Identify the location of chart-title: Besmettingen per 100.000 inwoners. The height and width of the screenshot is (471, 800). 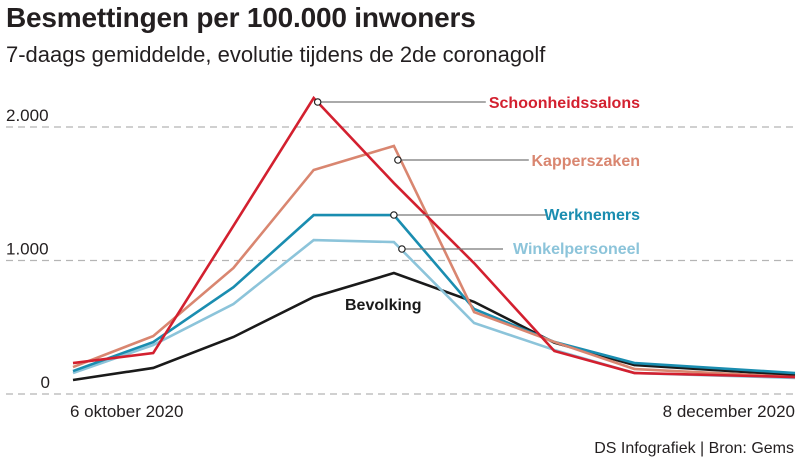
(241, 17).